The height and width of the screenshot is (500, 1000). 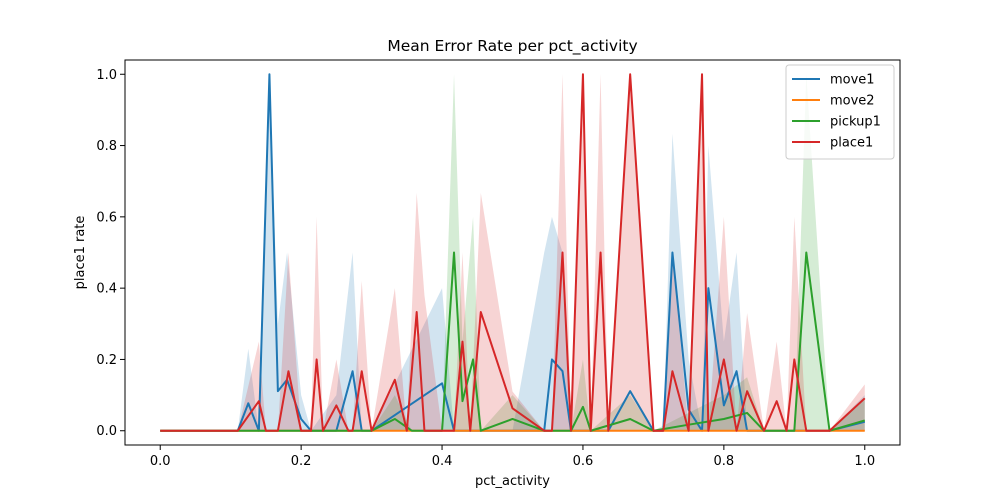 What do you see at coordinates (512, 481) in the screenshot?
I see `x-axis-label: pct_activity` at bounding box center [512, 481].